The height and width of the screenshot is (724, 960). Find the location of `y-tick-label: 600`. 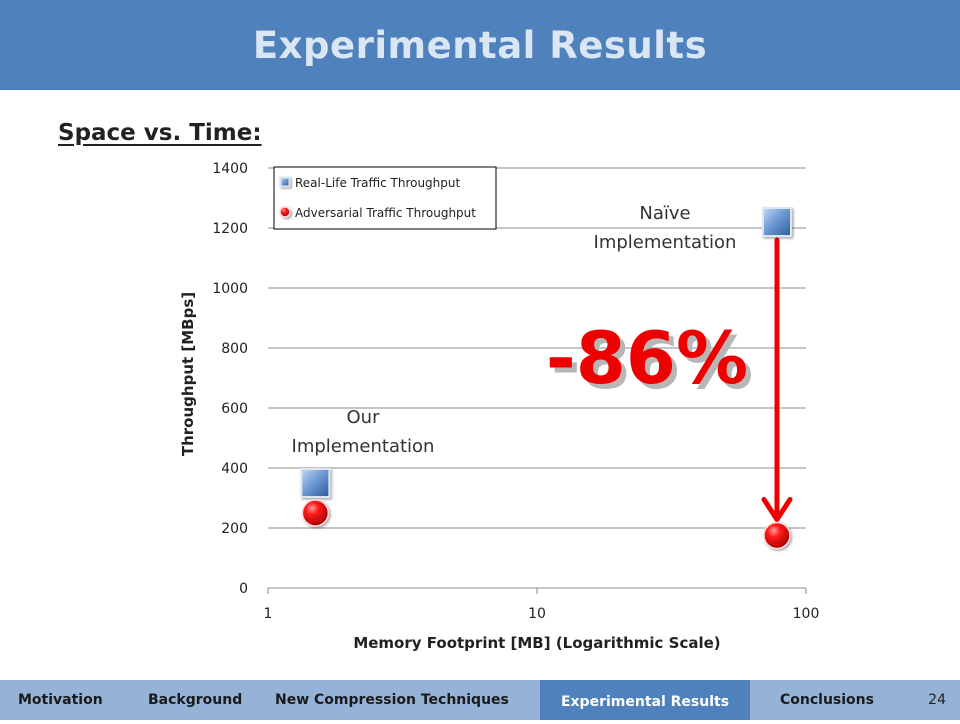

y-tick-label: 600 is located at coordinates (234, 409).